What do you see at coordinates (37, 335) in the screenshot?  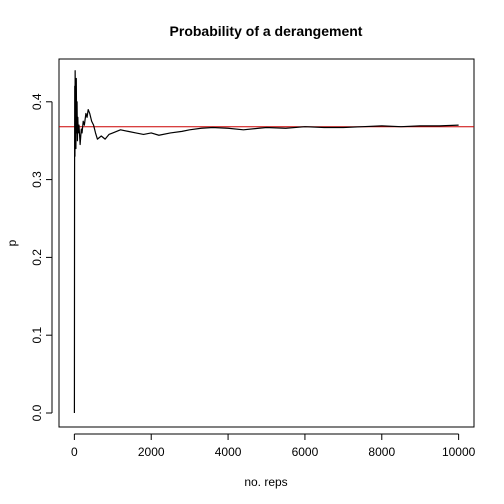 I see `y-tick-label: 0.1` at bounding box center [37, 335].